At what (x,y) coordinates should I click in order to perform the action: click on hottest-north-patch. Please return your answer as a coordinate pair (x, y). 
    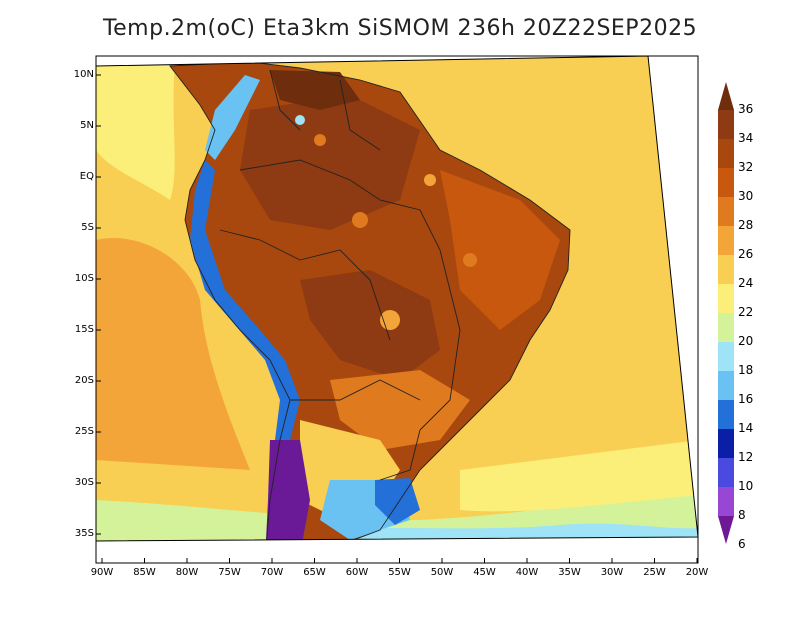
    Looking at the image, I should click on (315, 90).